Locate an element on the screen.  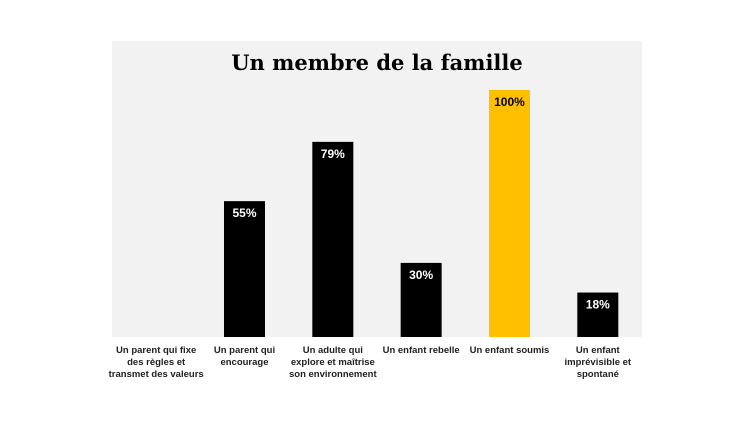
data-label-5: 100% is located at coordinates (509, 102).